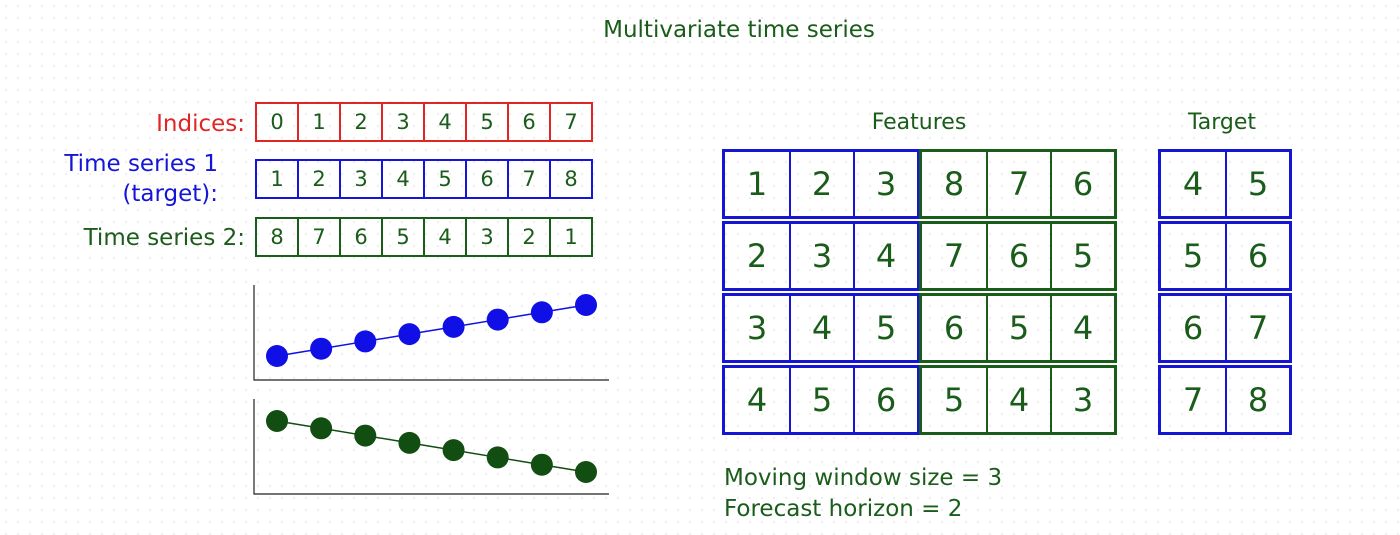 This screenshot has height=535, width=1400. Describe the element at coordinates (843, 509) in the screenshot. I see `horizon-note: Forecast horizon = 2` at that location.